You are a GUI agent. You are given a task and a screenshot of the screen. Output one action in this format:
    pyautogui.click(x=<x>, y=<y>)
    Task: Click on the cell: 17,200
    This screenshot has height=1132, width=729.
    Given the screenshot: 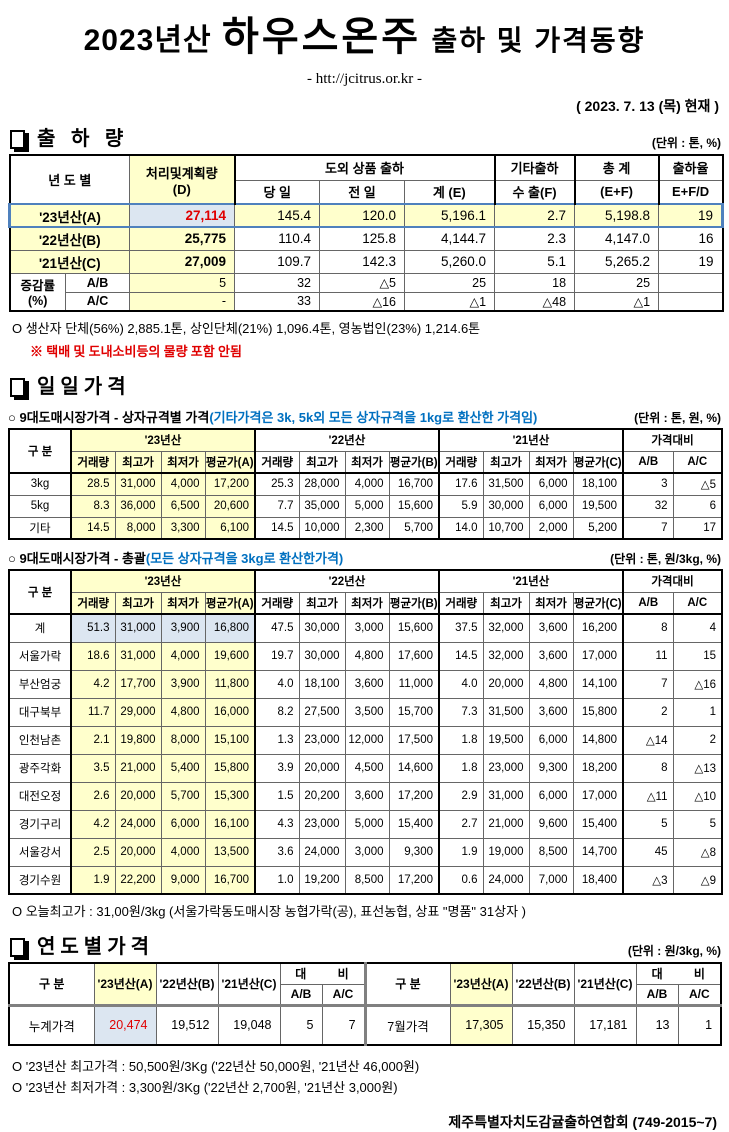 What is the action you would take?
    pyautogui.click(x=414, y=880)
    